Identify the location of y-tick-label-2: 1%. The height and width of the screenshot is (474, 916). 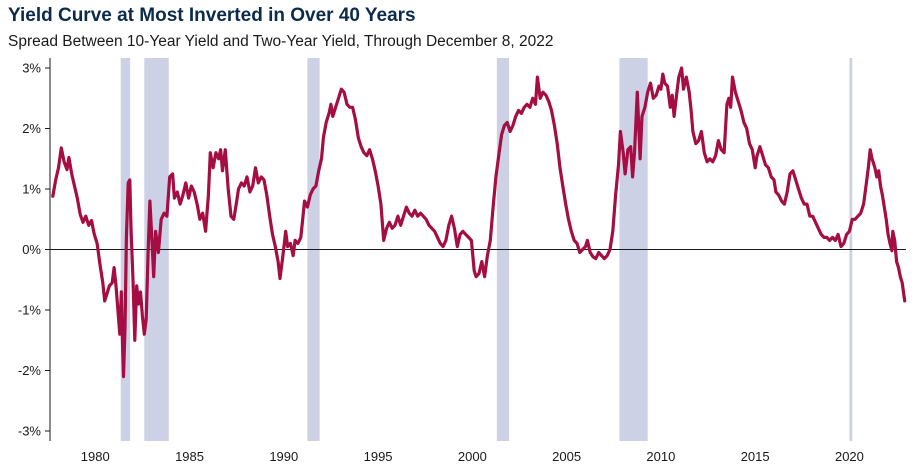
(31, 189).